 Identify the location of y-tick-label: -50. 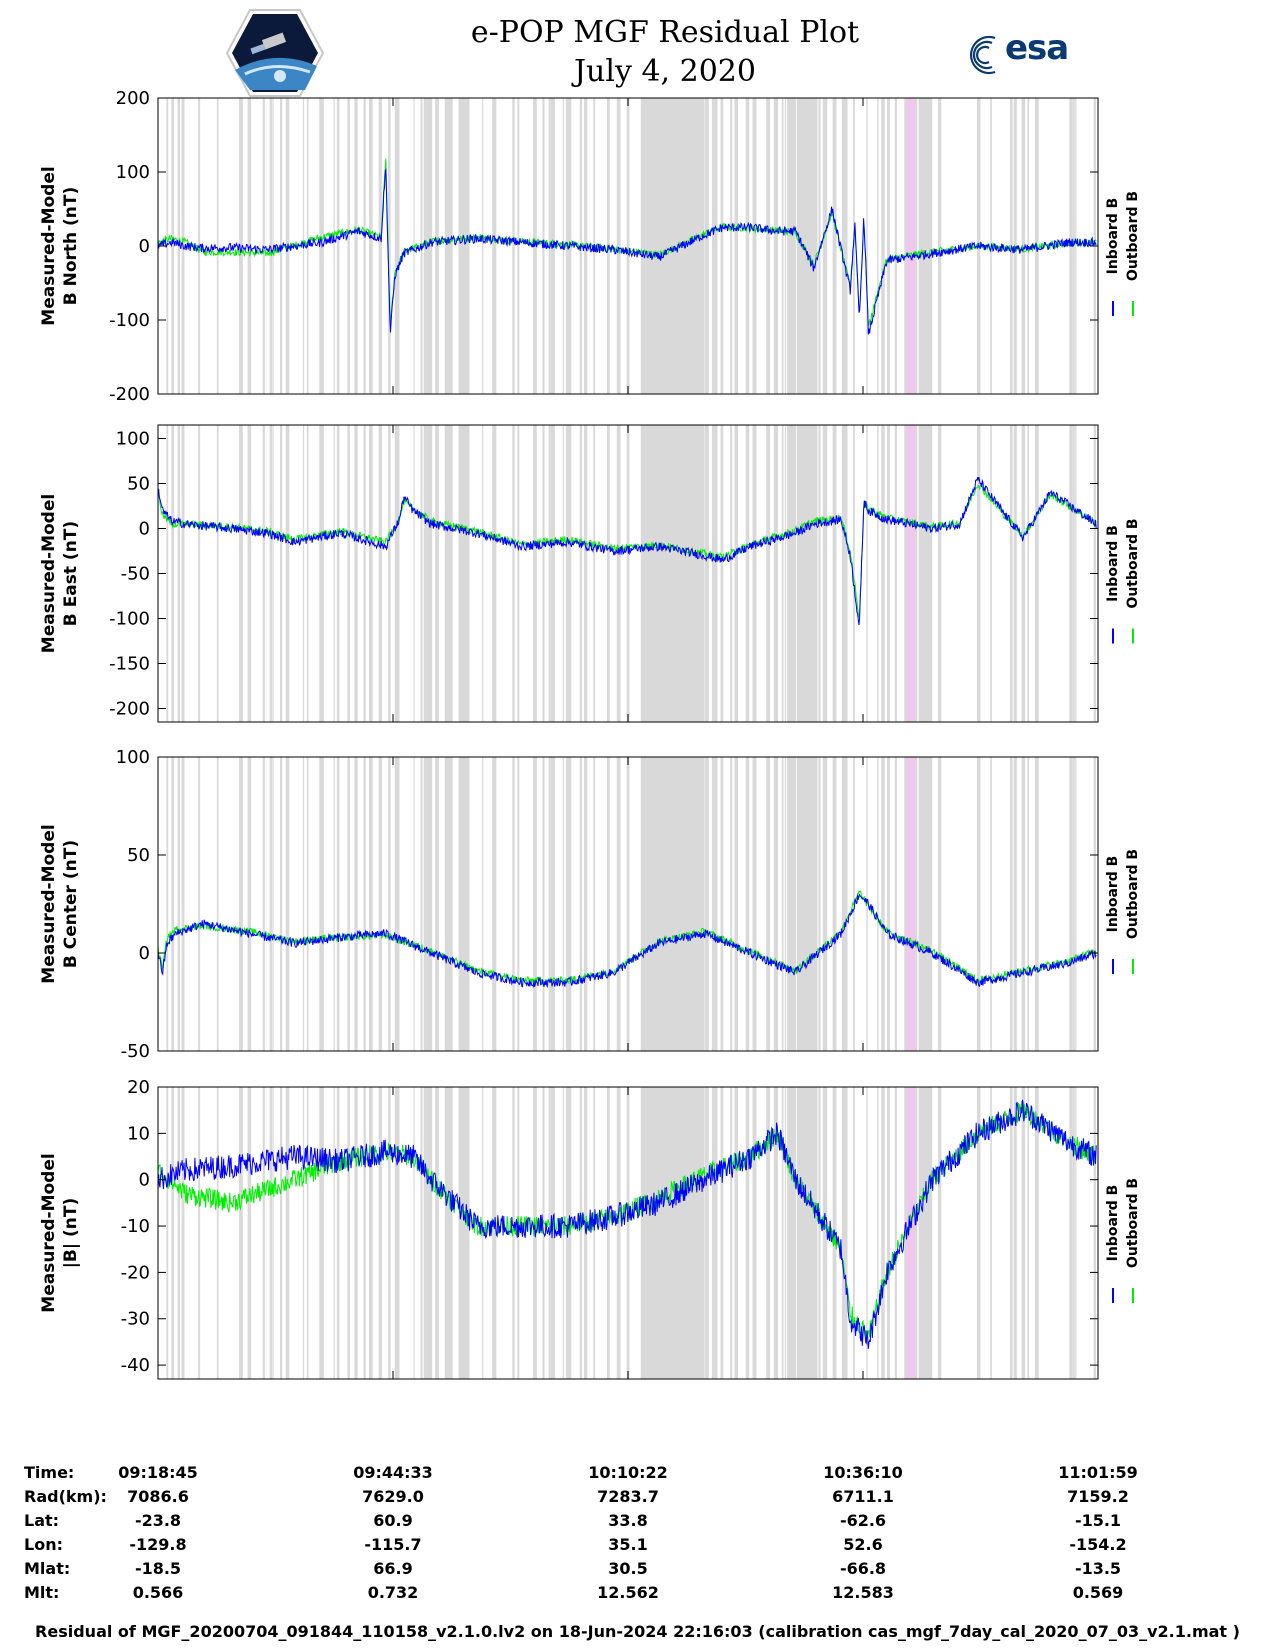
(135, 574).